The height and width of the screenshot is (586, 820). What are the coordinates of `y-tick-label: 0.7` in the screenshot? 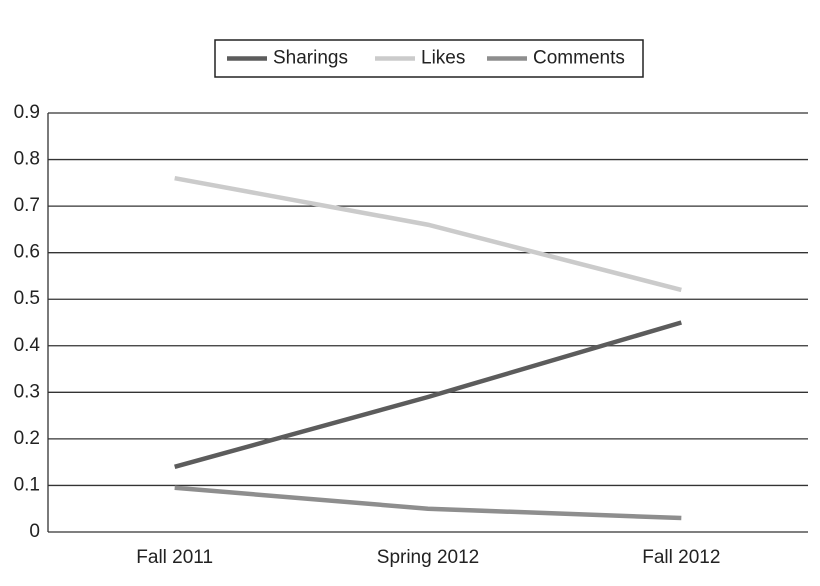 It's located at (27, 205).